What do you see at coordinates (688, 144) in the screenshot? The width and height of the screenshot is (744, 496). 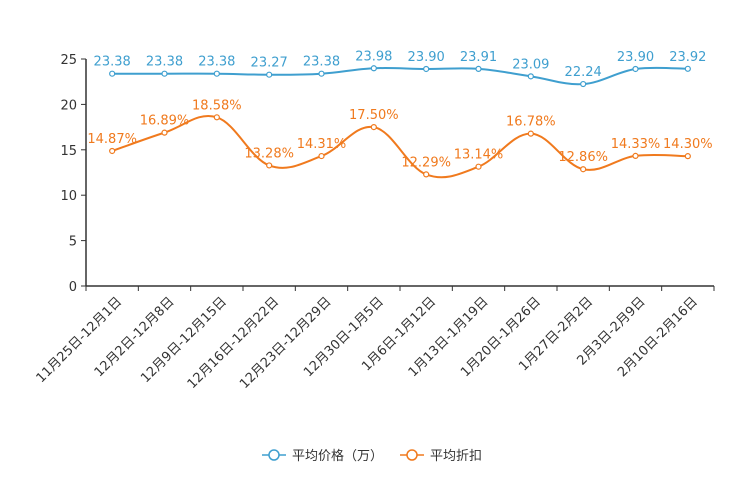 I see `data-label: 14.30%` at bounding box center [688, 144].